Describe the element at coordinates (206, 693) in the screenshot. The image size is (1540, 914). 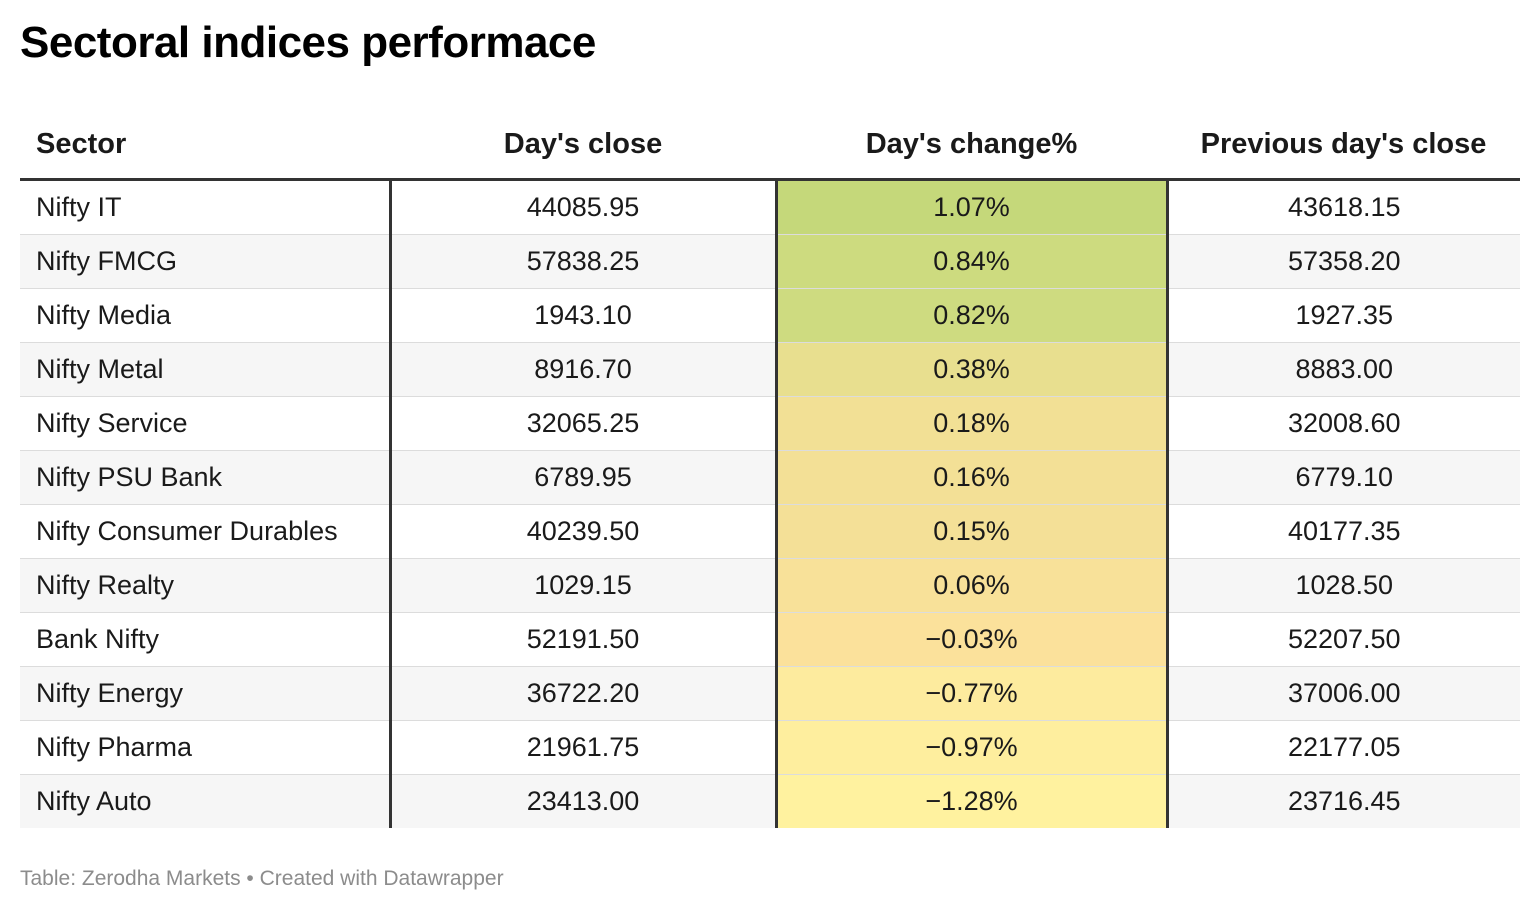
I see `cell-sector: Nifty Energy` at that location.